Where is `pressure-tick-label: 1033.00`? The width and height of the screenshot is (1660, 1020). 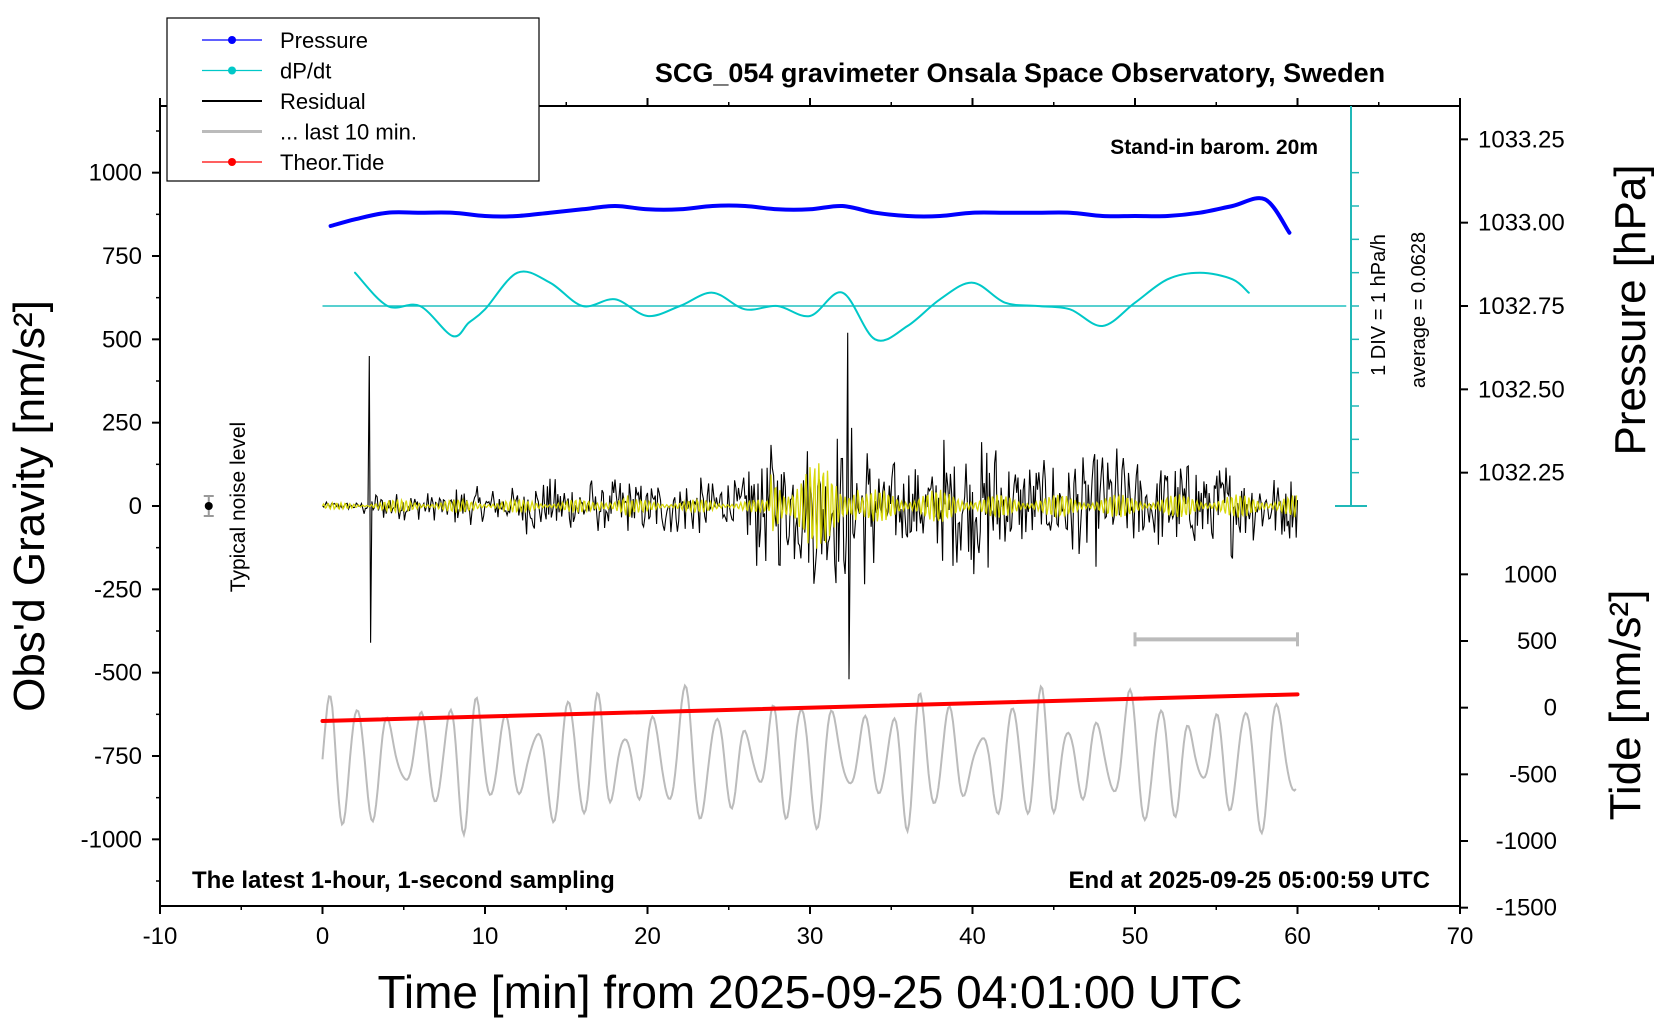
pressure-tick-label: 1033.00 is located at coordinates (1521, 223).